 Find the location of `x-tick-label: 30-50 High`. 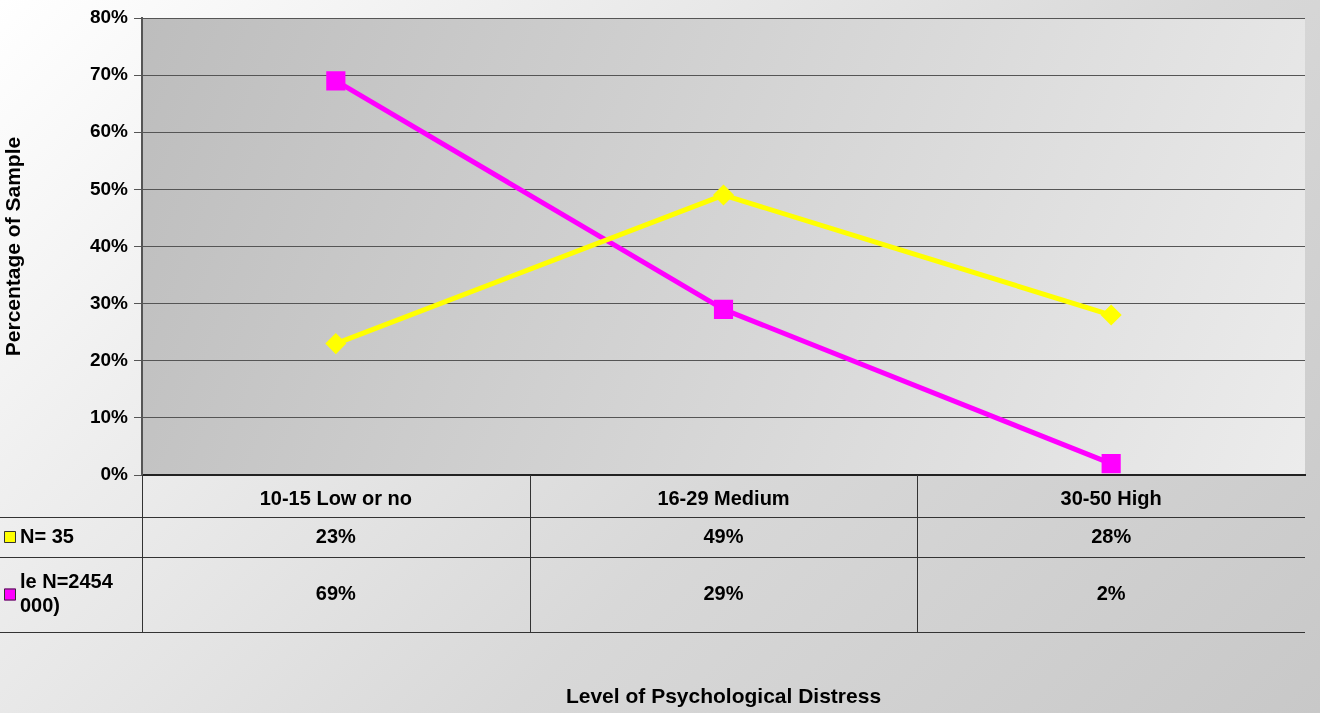

x-tick-label: 30-50 High is located at coordinates (1111, 497).